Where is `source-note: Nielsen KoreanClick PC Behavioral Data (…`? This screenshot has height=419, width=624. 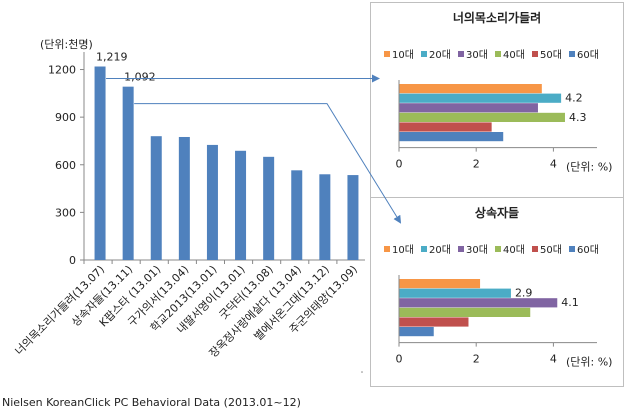
source-note: Nielsen KoreanClick PC Behavioral Data (… is located at coordinates (151, 402).